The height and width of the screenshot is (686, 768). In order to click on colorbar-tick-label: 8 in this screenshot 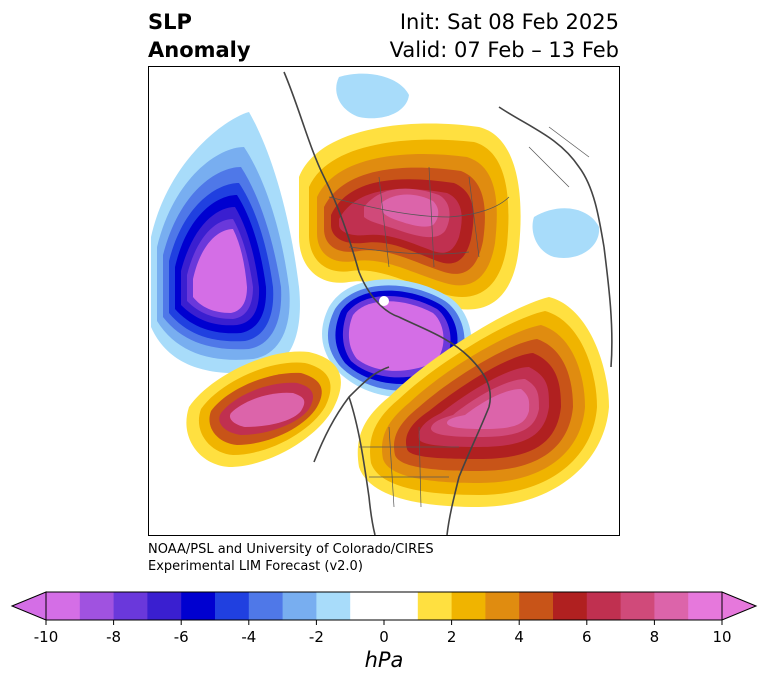, I will do `click(654, 637)`.